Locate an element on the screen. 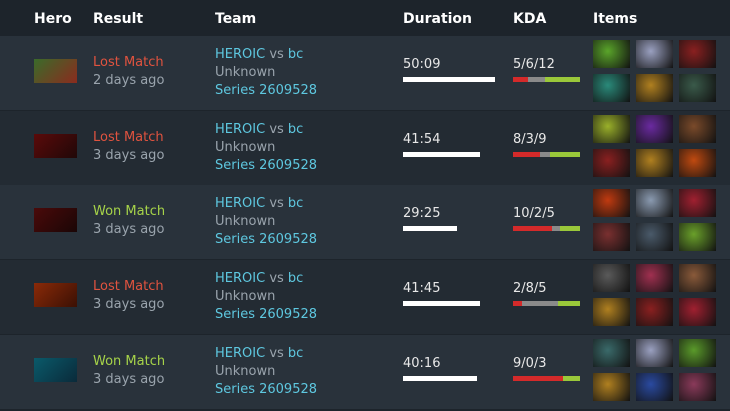  kda: 10/2/5 is located at coordinates (534, 213).